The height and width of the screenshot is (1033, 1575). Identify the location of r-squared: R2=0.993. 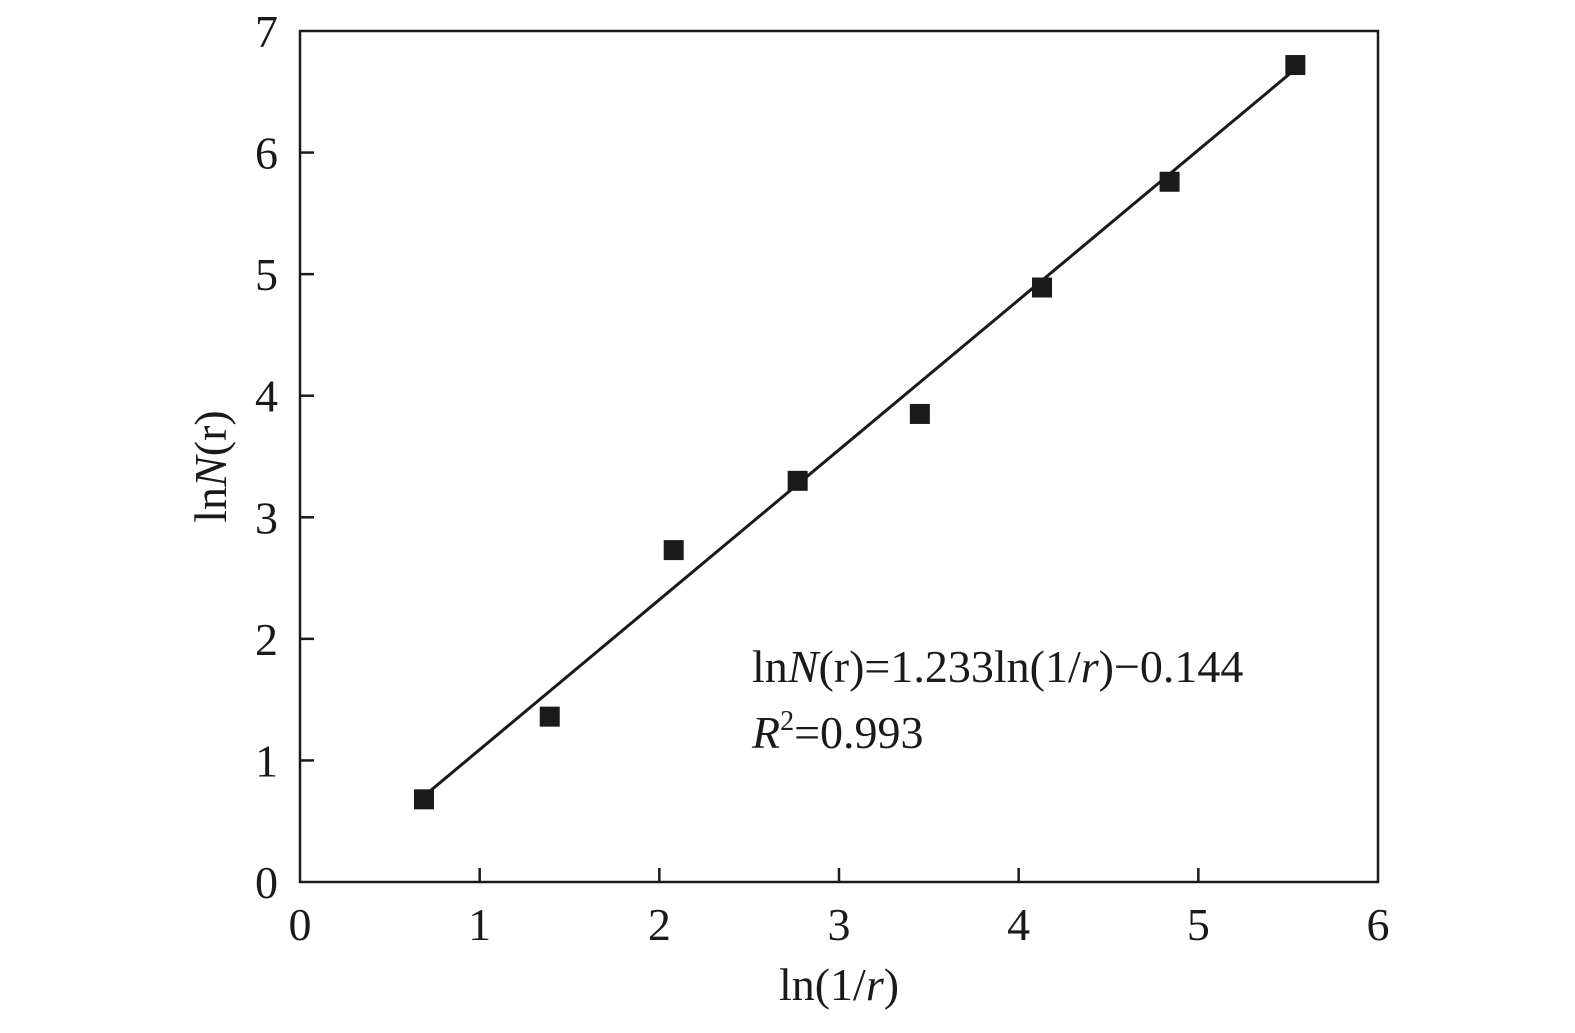
(837, 732).